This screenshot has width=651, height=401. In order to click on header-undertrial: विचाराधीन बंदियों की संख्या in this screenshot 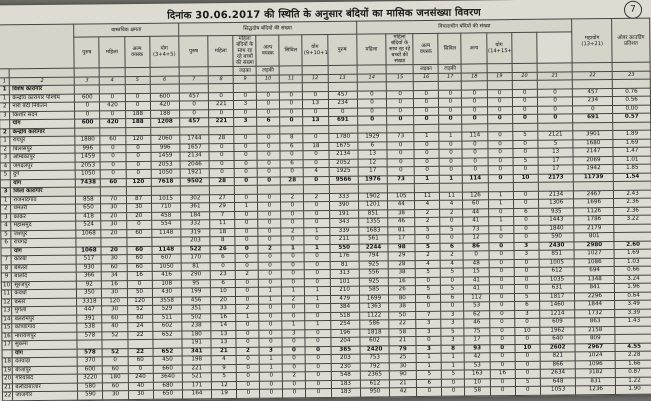, I will do `click(464, 26)`.